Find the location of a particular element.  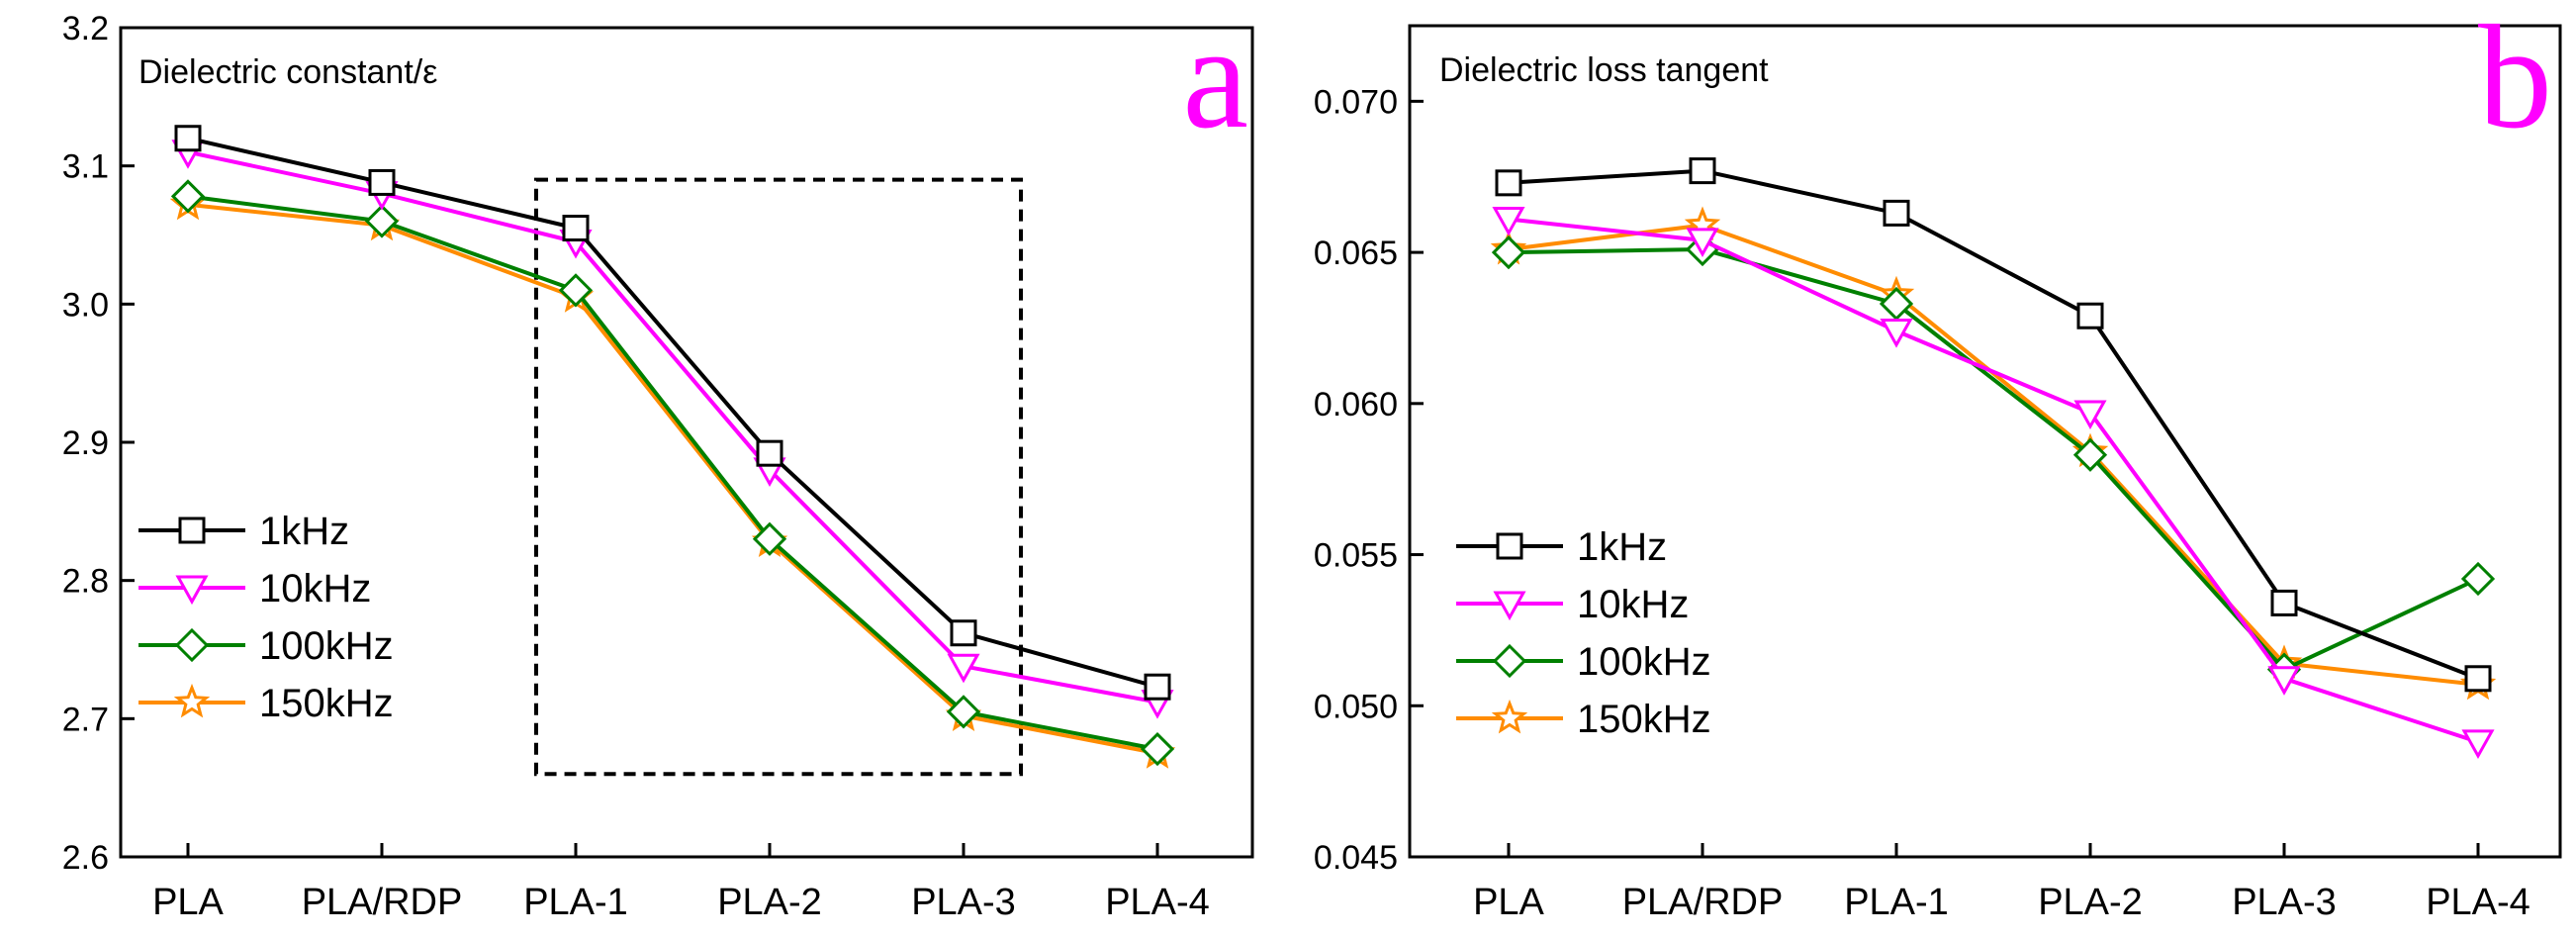

y-tick-label: 0.055 is located at coordinates (1356, 556).